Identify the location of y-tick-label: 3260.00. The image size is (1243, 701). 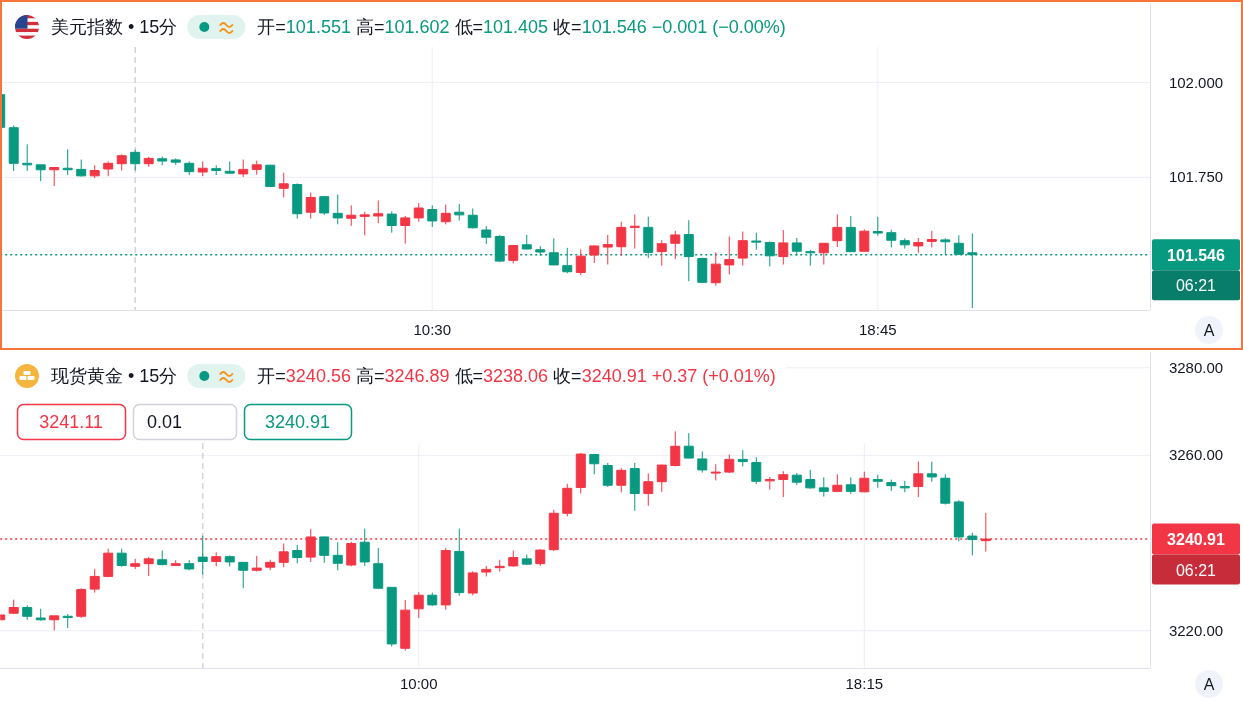
(1196, 455).